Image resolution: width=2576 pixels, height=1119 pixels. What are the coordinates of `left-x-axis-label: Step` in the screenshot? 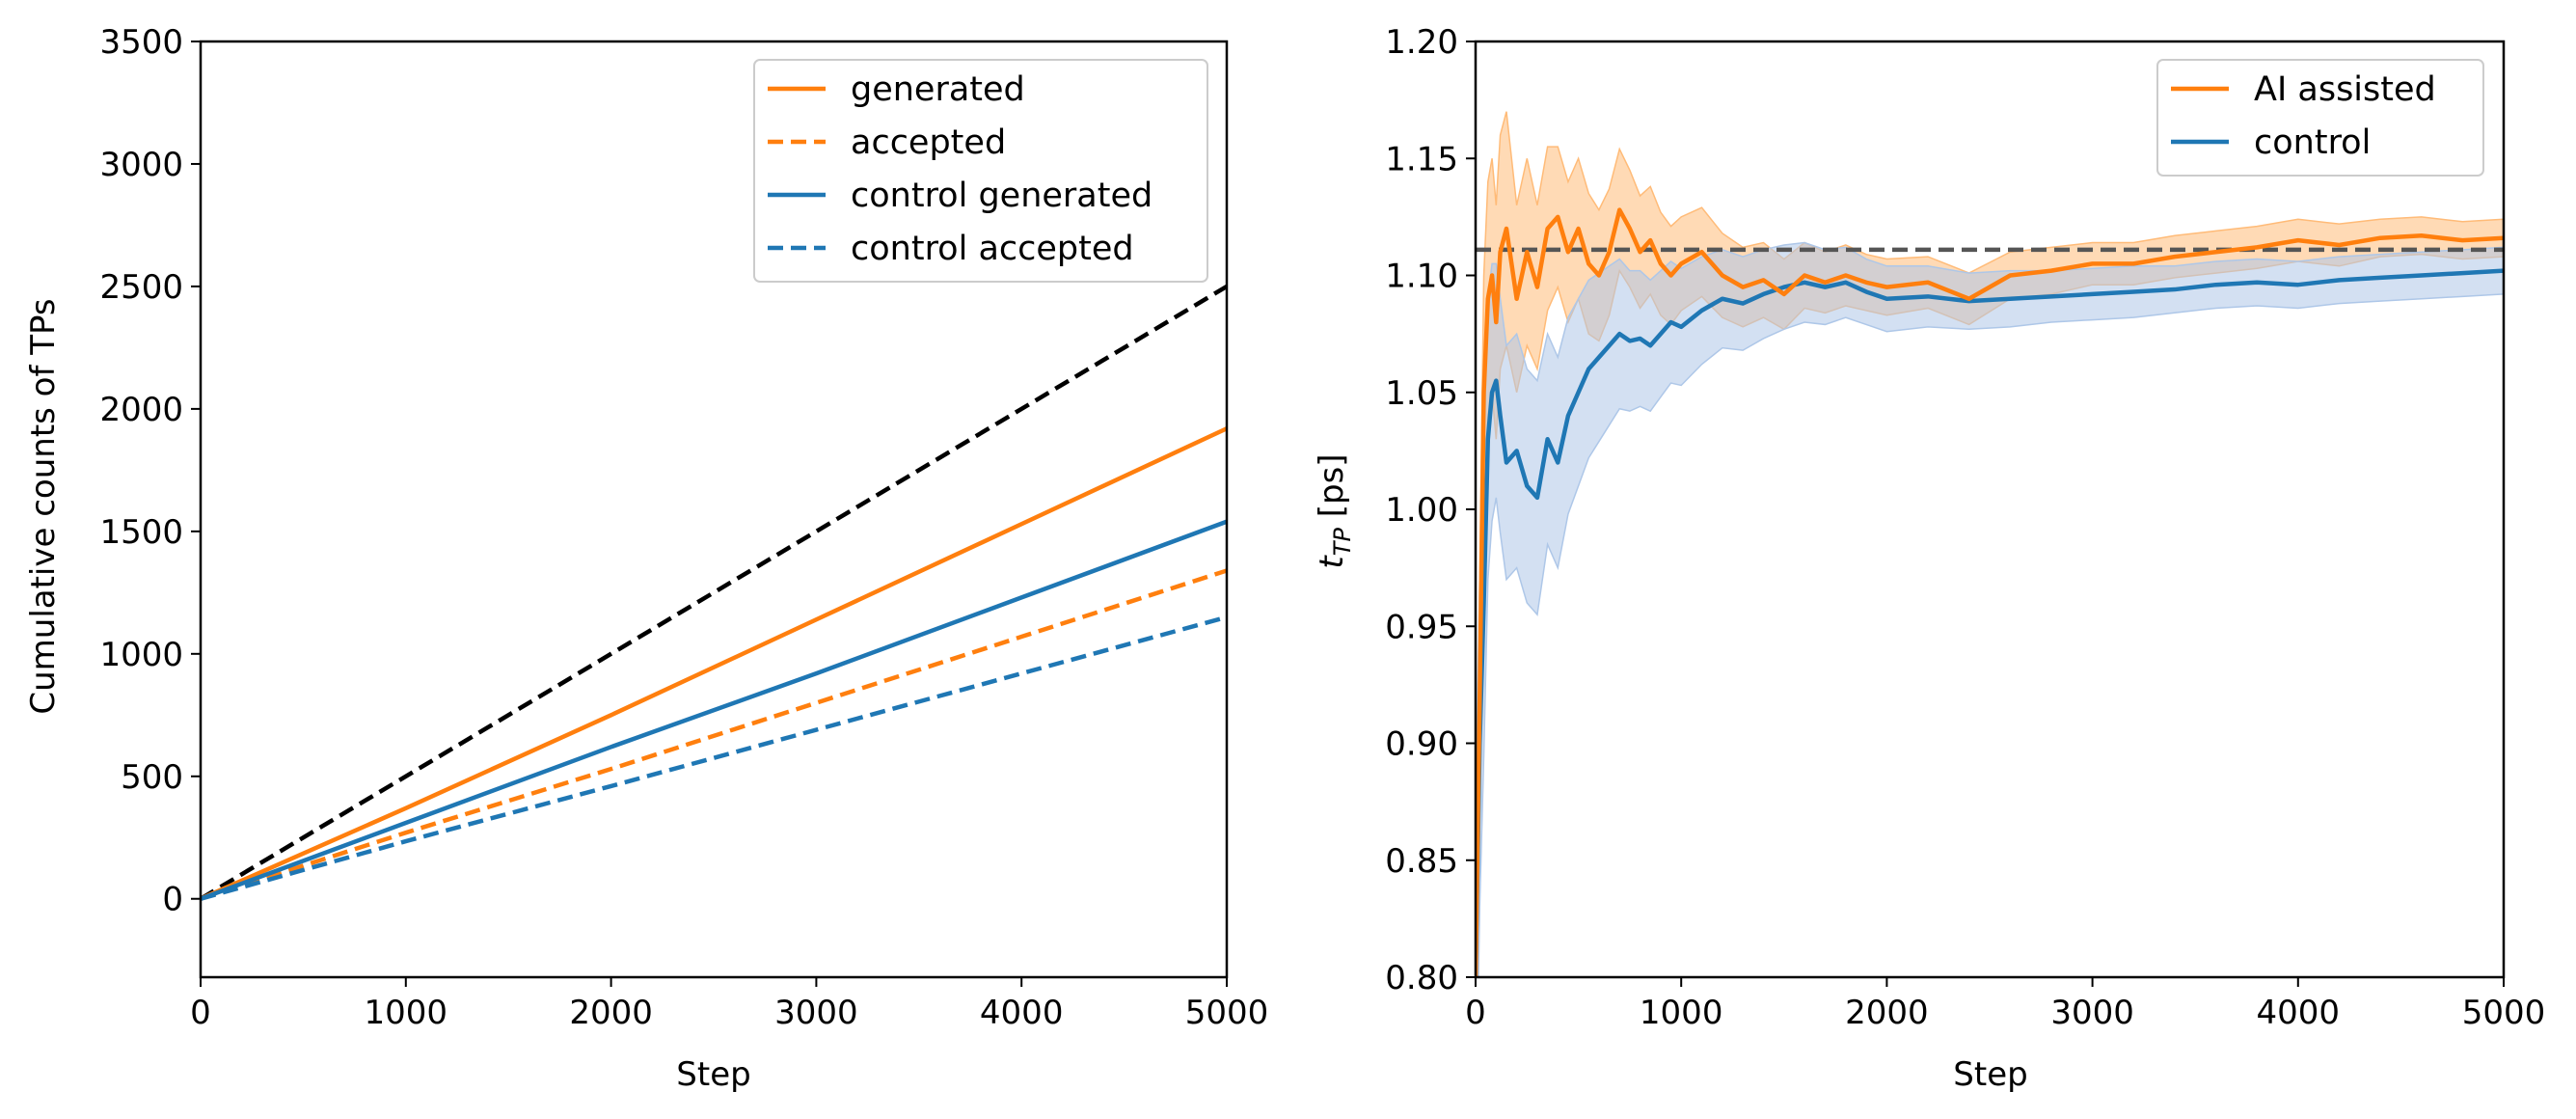 It's located at (713, 1074).